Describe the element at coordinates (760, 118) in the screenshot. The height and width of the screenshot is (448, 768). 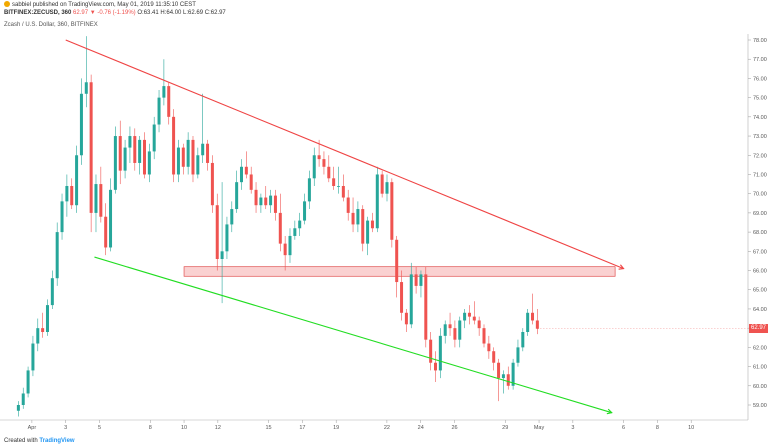
I see `price-tick-label: 74.00` at that location.